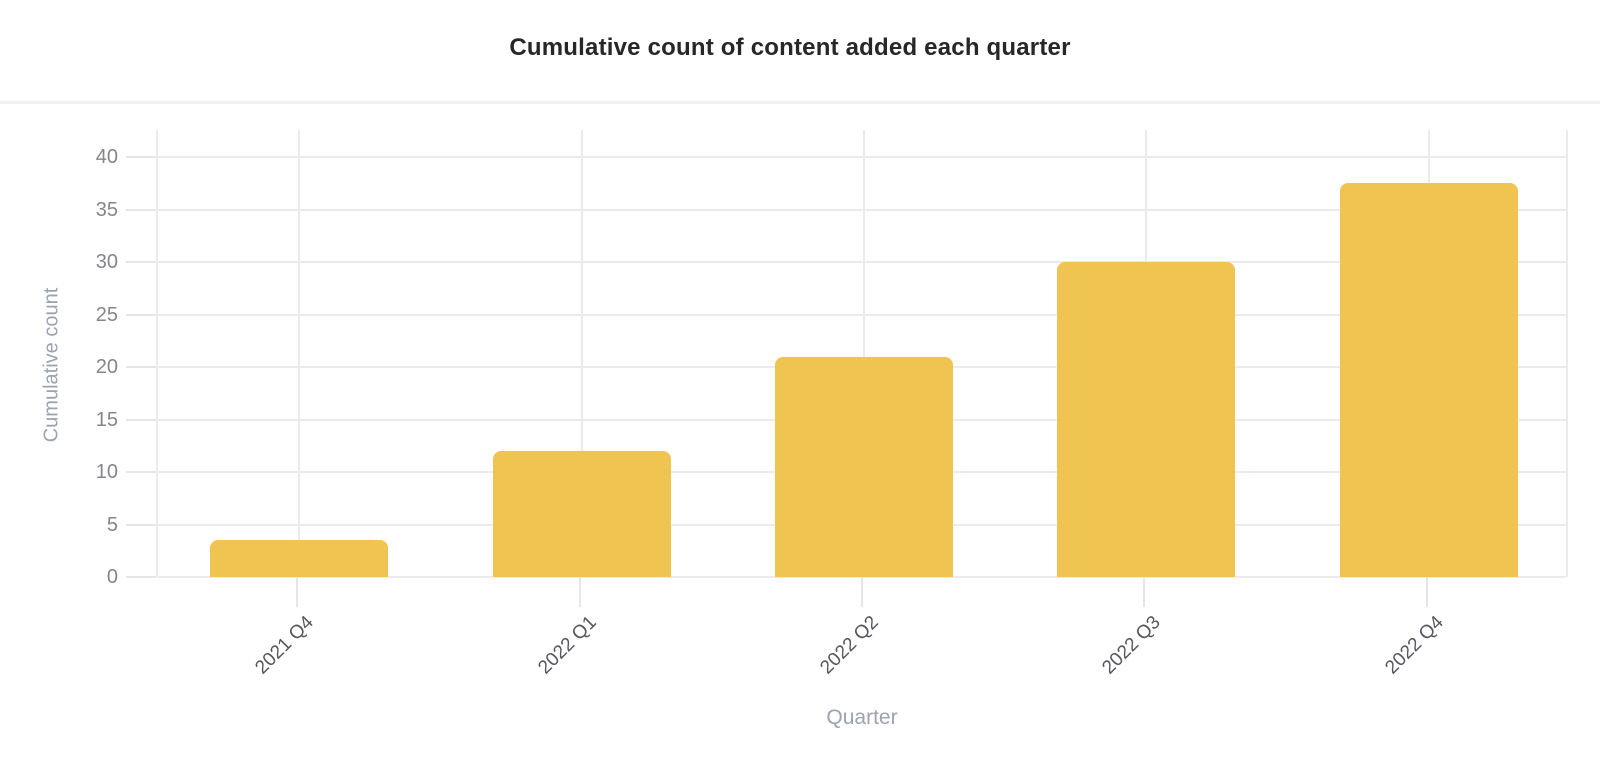 This screenshot has width=1600, height=778. What do you see at coordinates (106, 367) in the screenshot?
I see `y-tick-label-20: 20` at bounding box center [106, 367].